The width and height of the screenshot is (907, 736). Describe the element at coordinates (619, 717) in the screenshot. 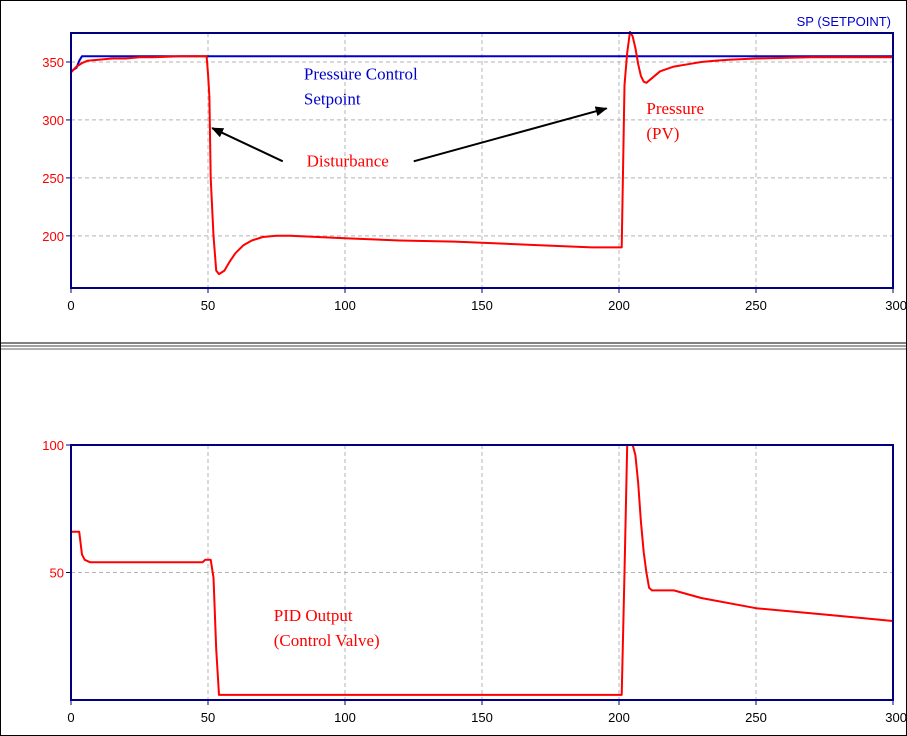

I see `output-xtick-label-200: 200` at that location.